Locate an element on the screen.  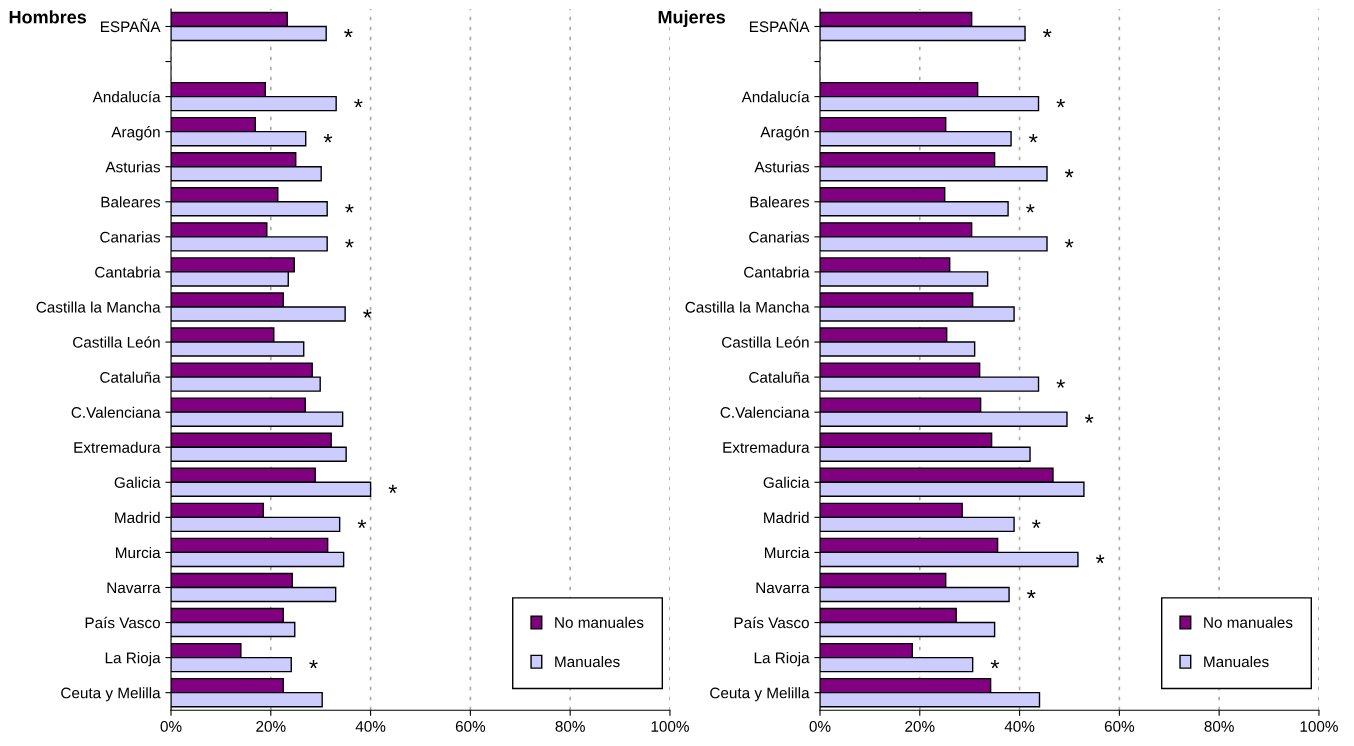
chart-title: Hombres is located at coordinates (48, 17).